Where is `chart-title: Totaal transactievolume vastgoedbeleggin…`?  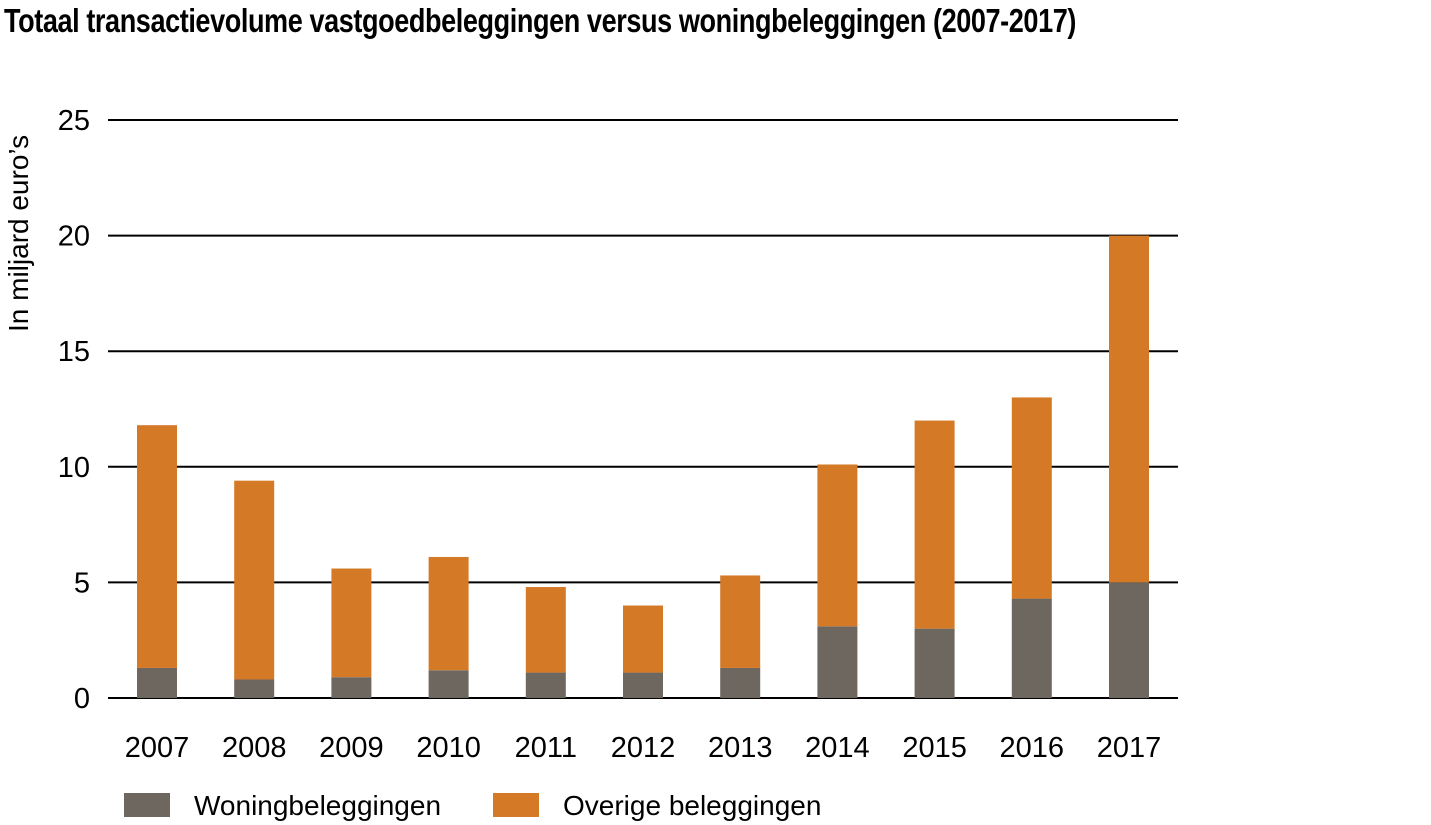 chart-title: Totaal transactievolume vastgoedbeleggin… is located at coordinates (540, 20).